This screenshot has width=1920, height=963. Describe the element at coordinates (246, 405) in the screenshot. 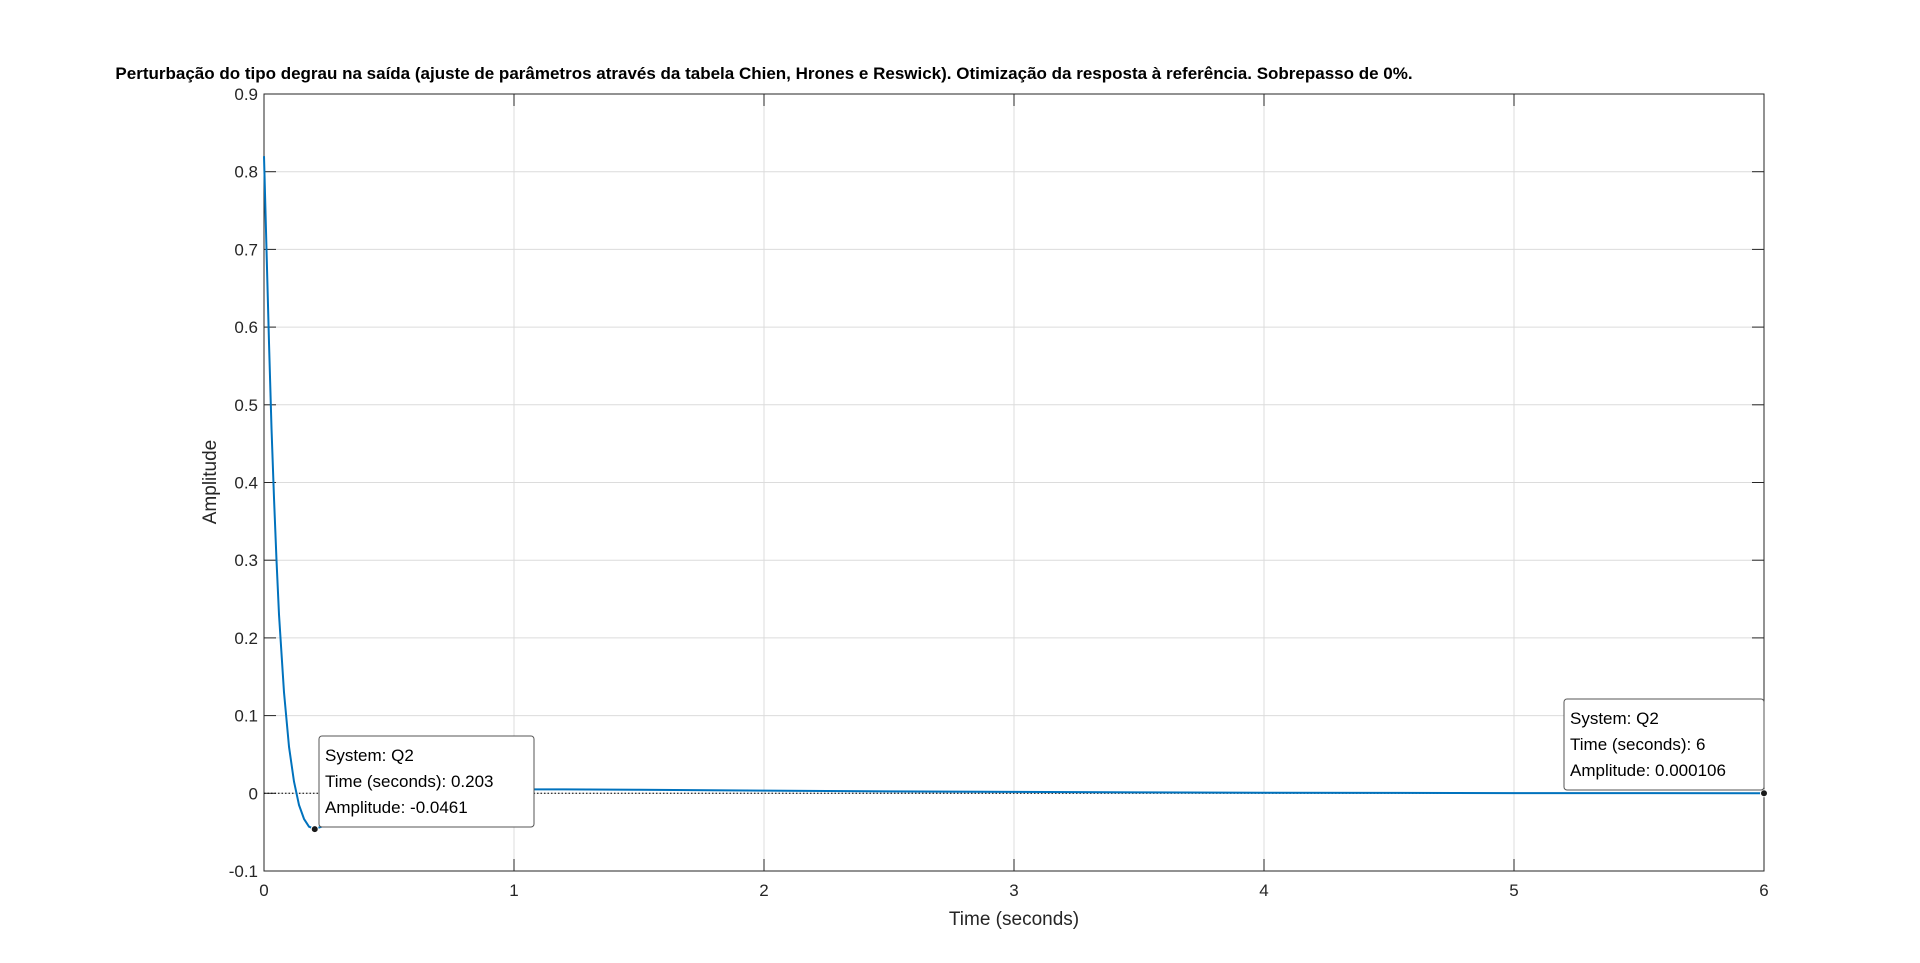

I see `y-tick-label: 0.5` at that location.